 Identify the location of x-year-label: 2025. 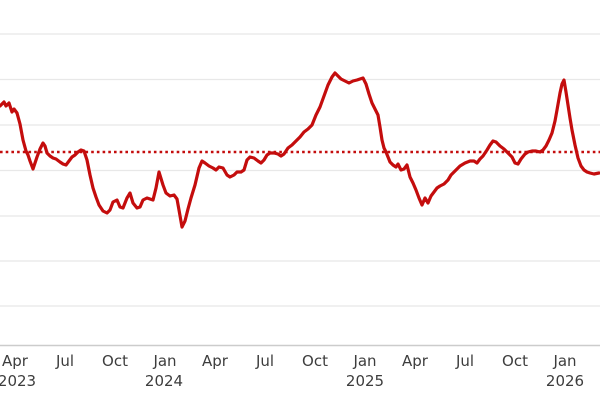
(365, 381).